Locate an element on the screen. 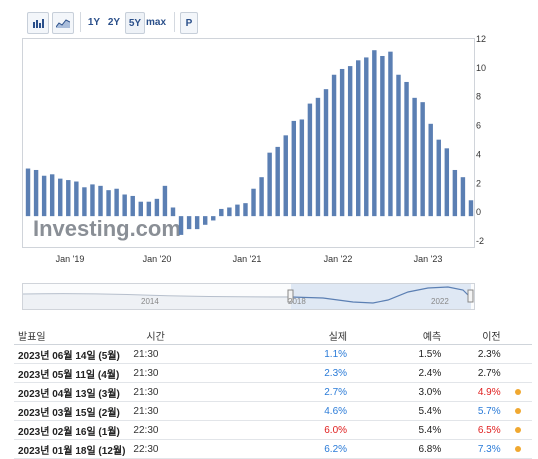  navigator-series: 2014 2018 2022 is located at coordinates (248, 296).